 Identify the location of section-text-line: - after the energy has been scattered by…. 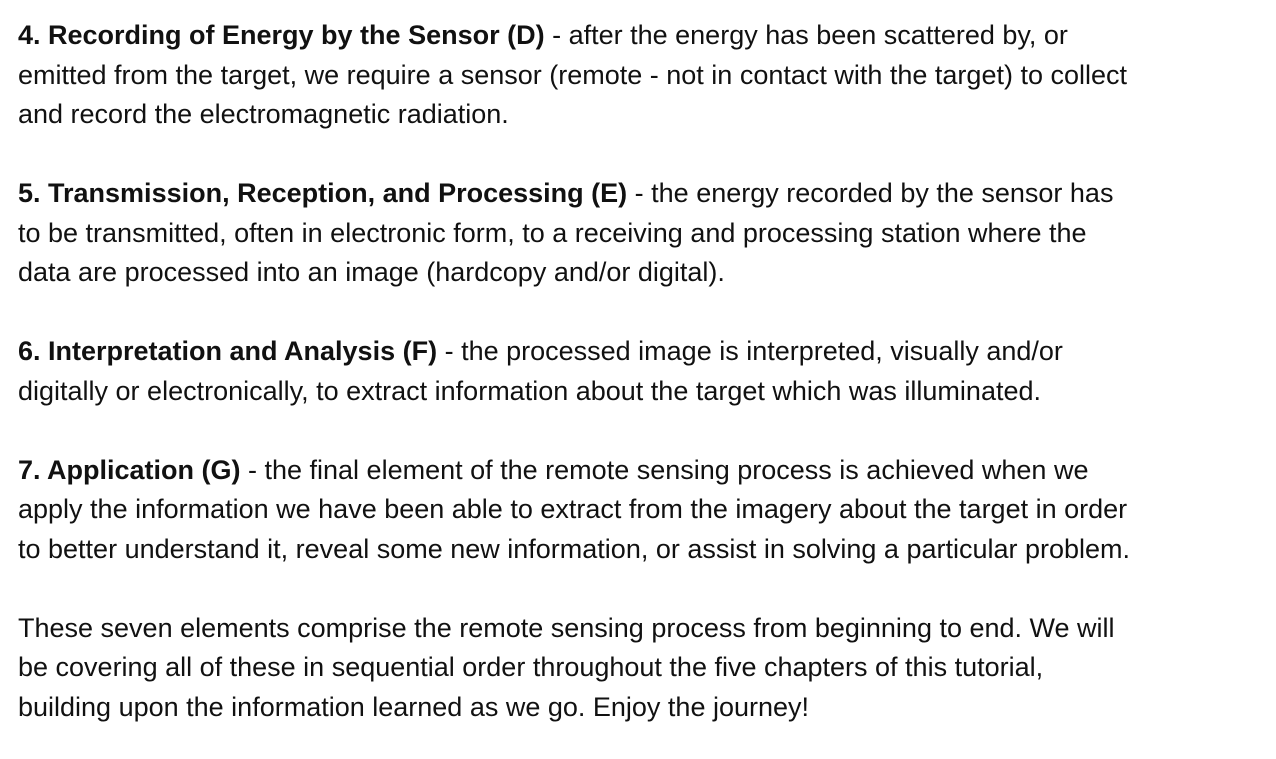
(806, 35).